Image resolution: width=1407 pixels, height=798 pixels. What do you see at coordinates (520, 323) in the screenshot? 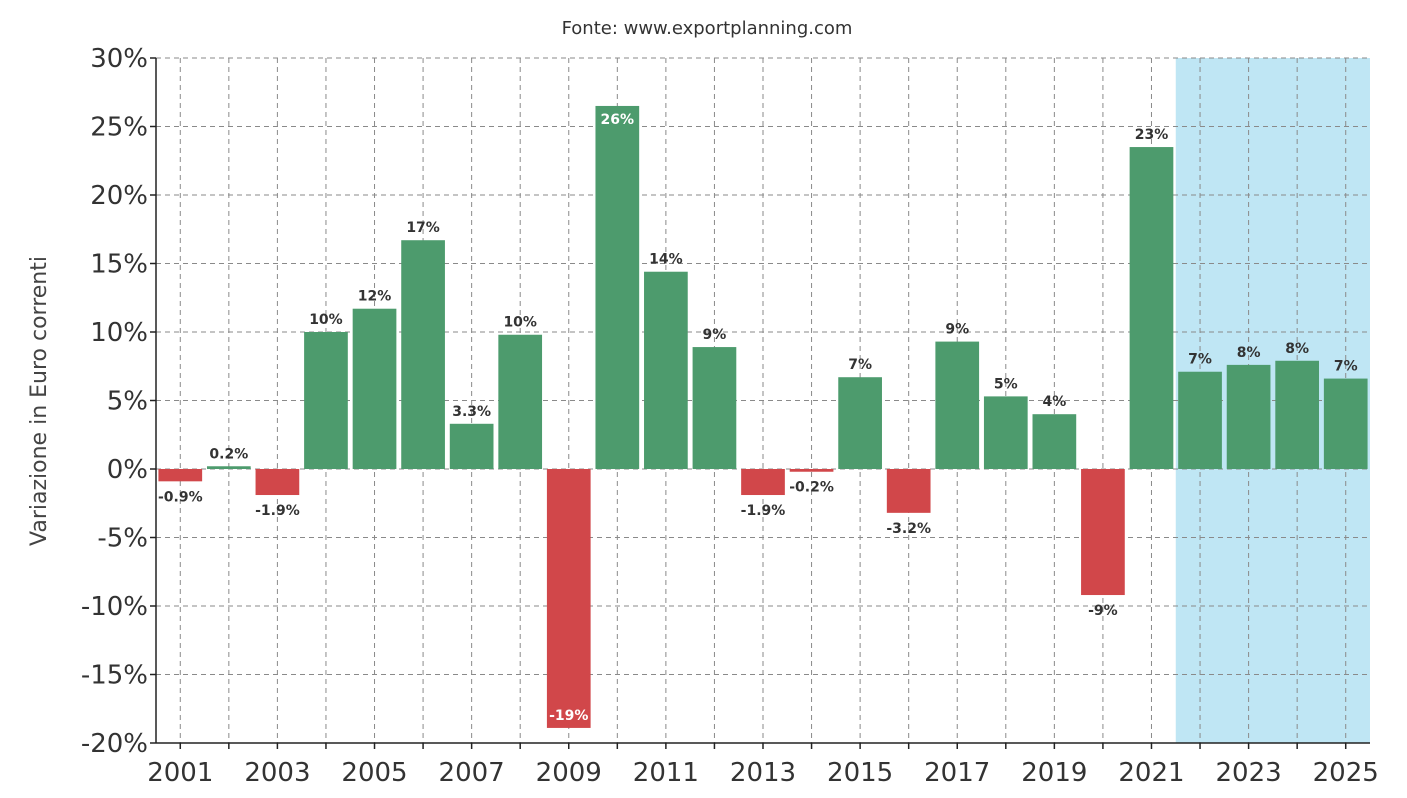
I see `data-label-2008: 10%` at bounding box center [520, 323].